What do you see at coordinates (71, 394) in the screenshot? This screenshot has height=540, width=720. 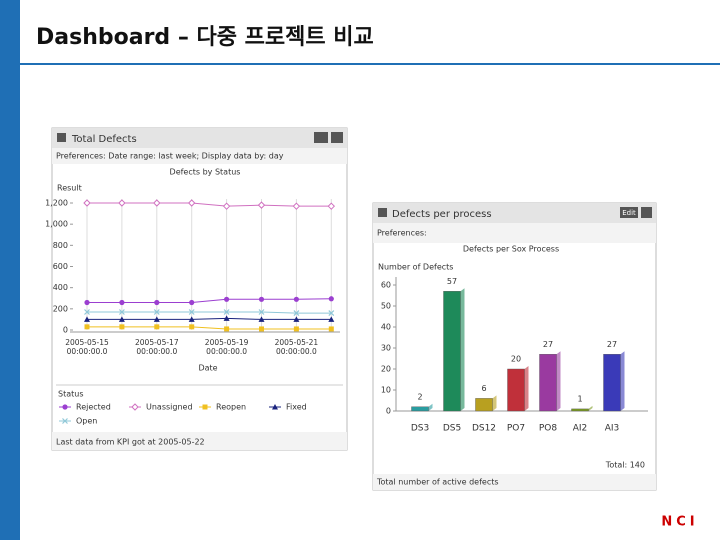 I see `legend-title: Status` at bounding box center [71, 394].